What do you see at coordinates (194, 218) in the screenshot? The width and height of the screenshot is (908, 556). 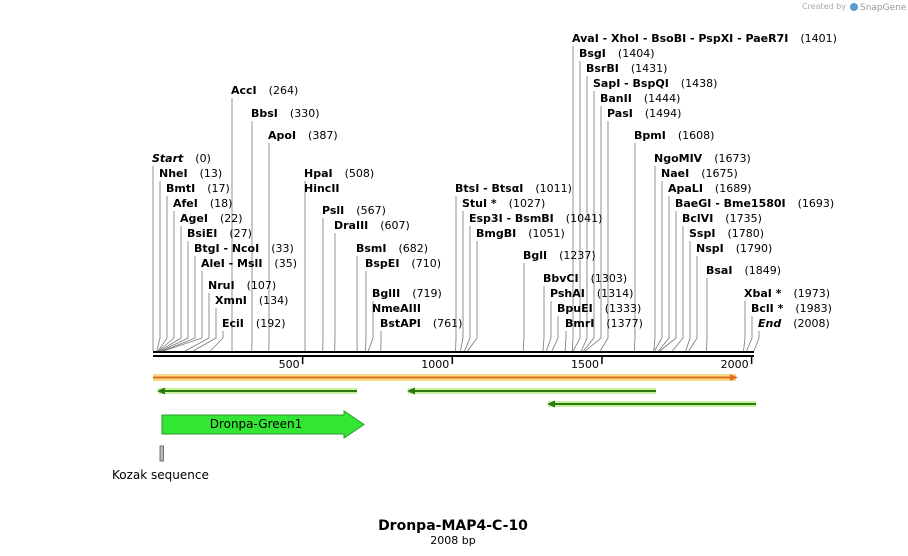 I see `site-name: AgeI` at bounding box center [194, 218].